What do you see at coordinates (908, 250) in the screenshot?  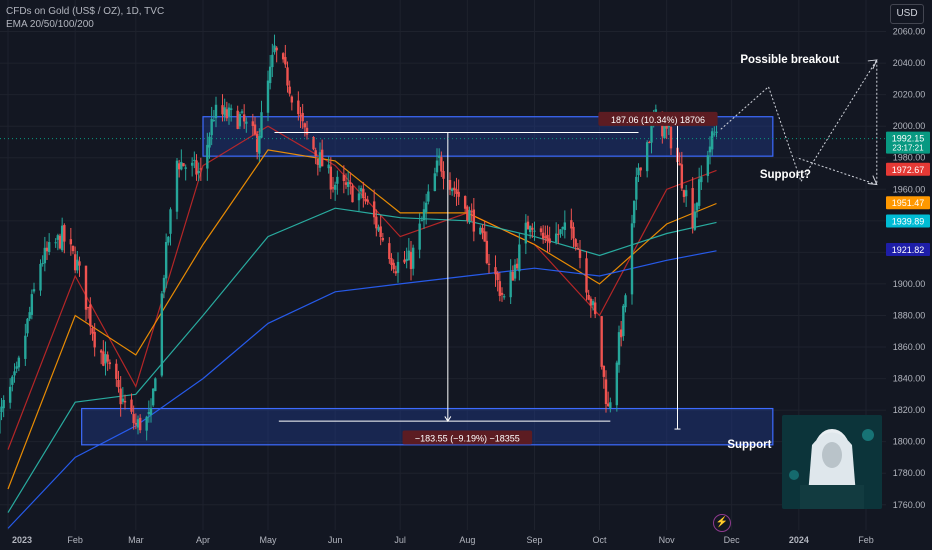 I see `price-badge-label: 1921.82` at bounding box center [908, 250].